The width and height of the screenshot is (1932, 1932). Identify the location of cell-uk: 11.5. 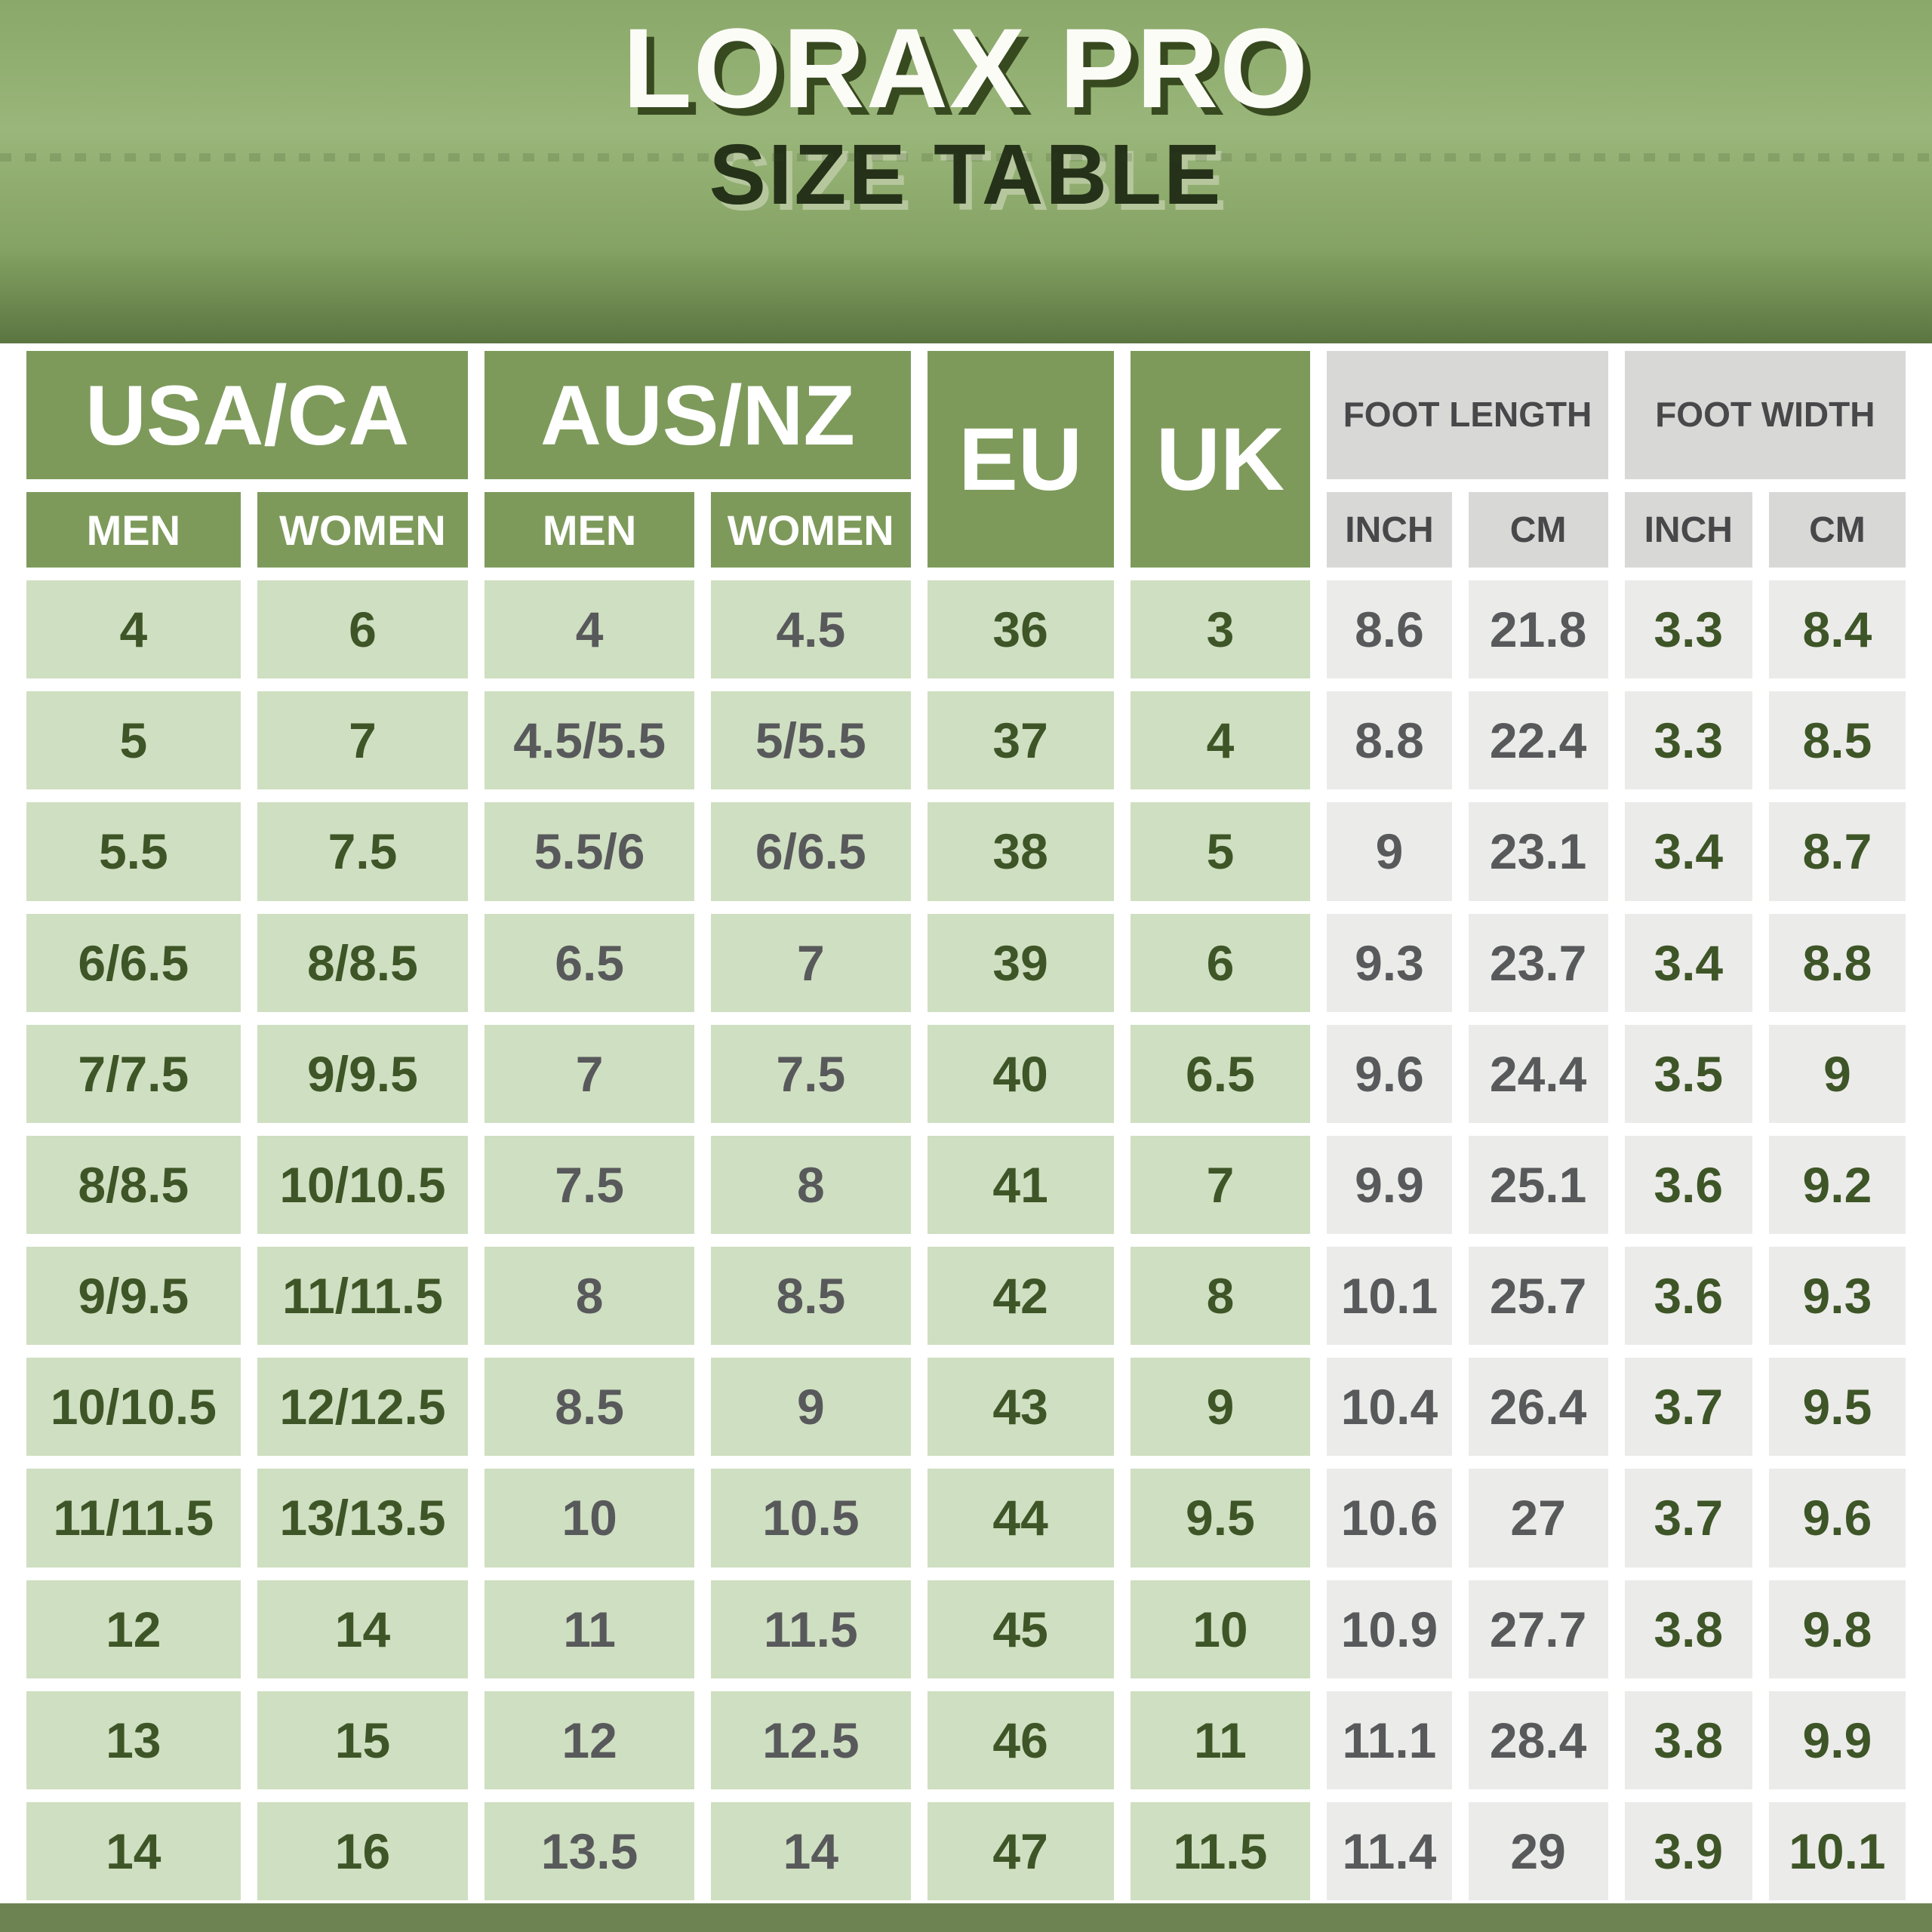
(1220, 1850).